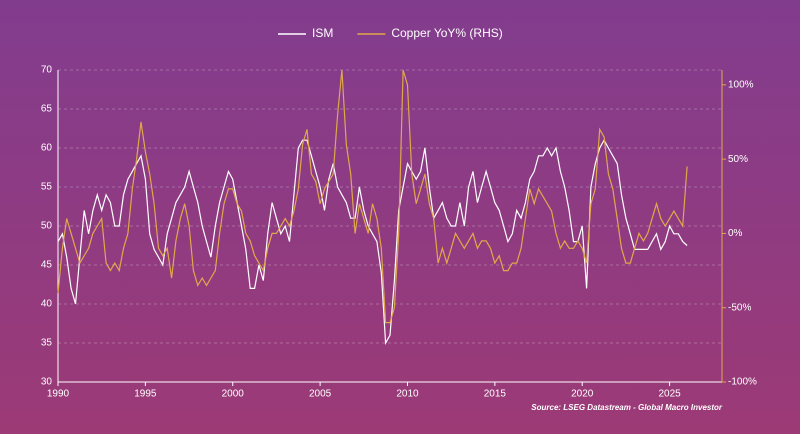 The height and width of the screenshot is (434, 800). I want to click on y-tick-label: 55, so click(47, 187).